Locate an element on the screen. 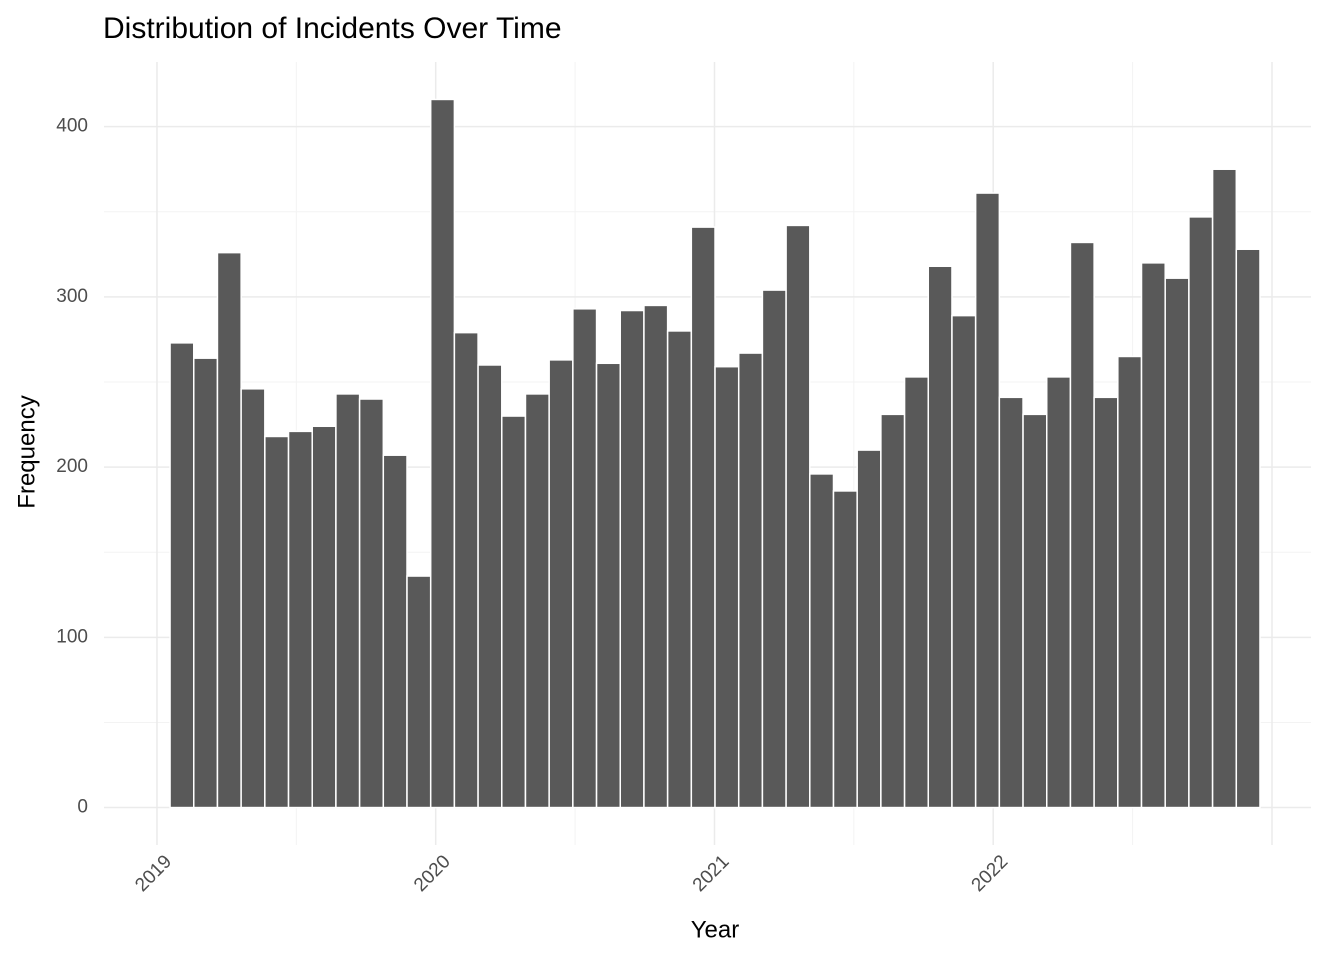 Image resolution: width=1344 pixels, height=960 pixels. x-tick-label: 2021 is located at coordinates (711, 873).